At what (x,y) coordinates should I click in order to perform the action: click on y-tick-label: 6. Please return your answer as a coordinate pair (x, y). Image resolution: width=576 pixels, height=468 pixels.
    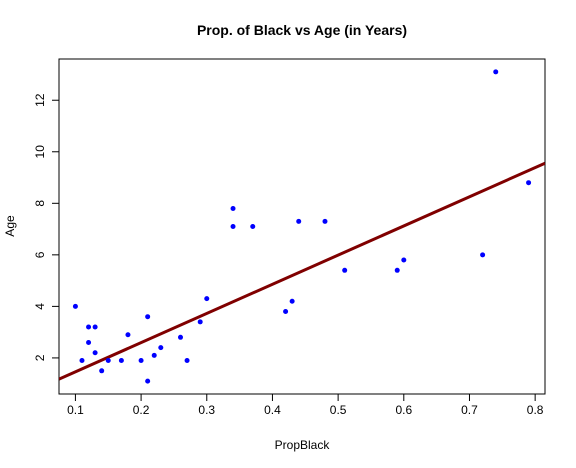
    Looking at the image, I should click on (40, 254).